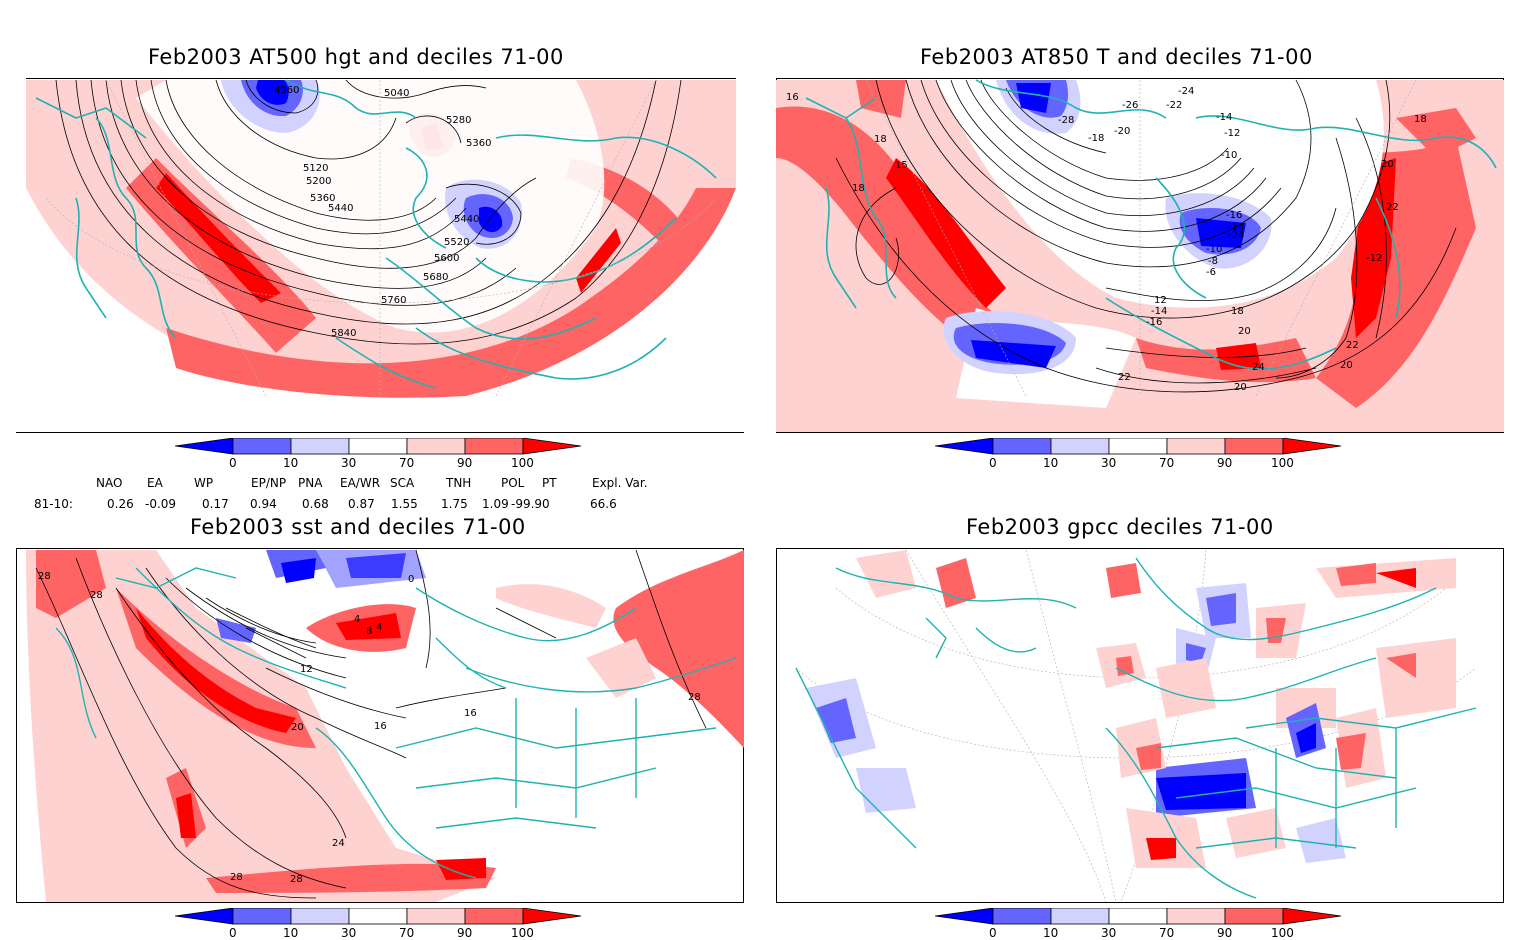  What do you see at coordinates (404, 504) in the screenshot?
I see `index-value: 1.55` at bounding box center [404, 504].